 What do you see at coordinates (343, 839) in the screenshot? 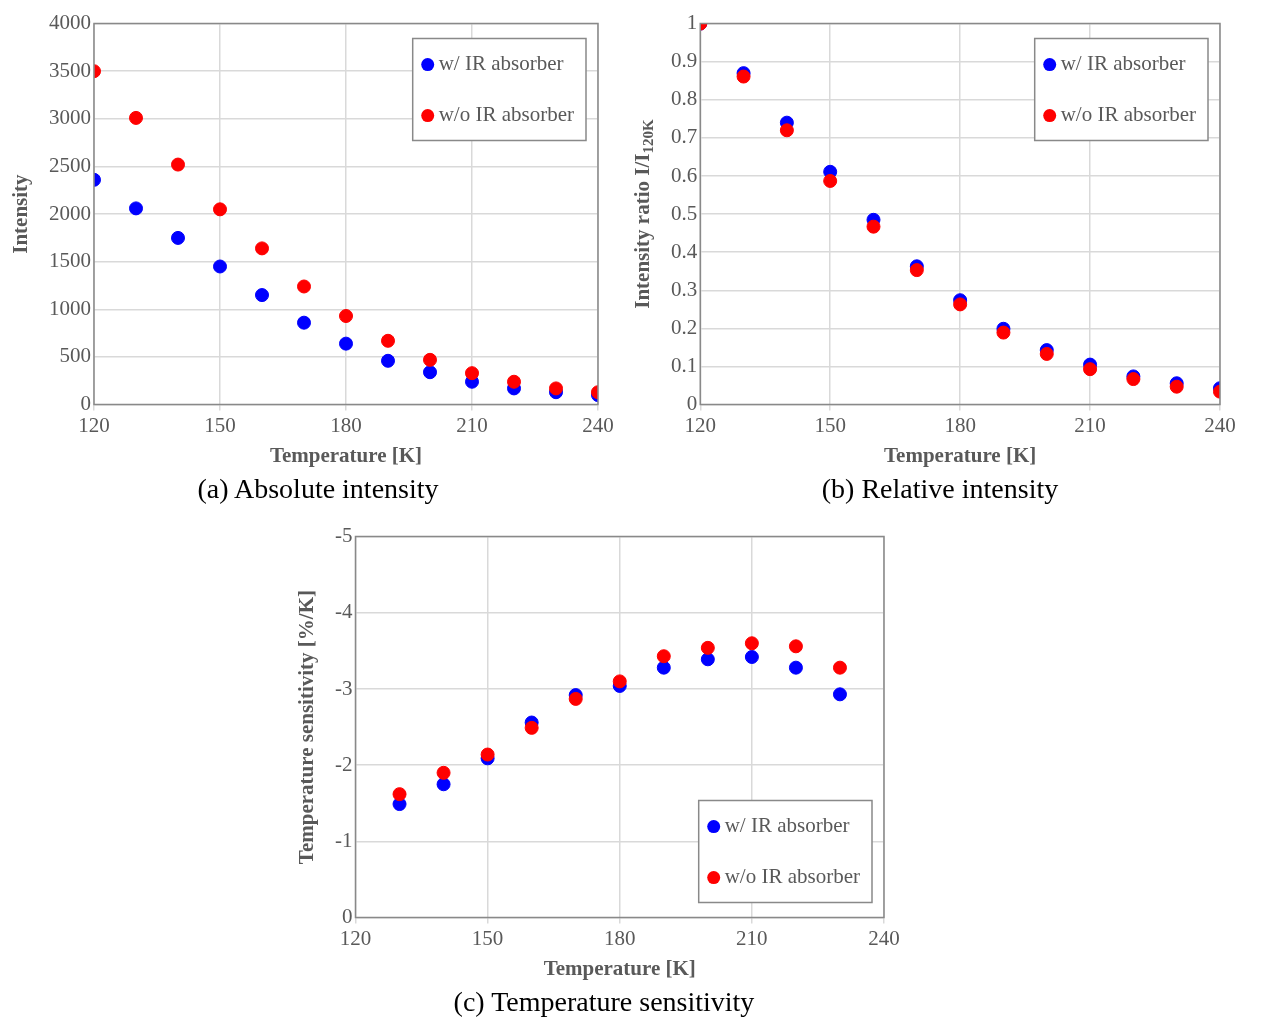
I see `y-tick-label: -1` at bounding box center [343, 839].